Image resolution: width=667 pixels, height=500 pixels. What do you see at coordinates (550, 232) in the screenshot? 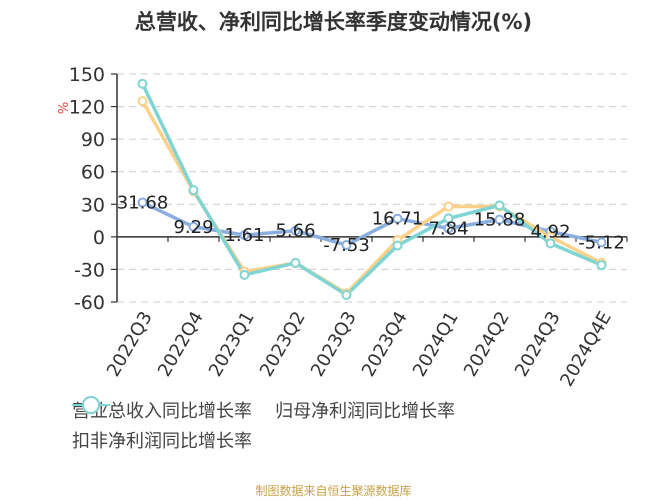
I see `data-label: 4.92` at bounding box center [550, 232].